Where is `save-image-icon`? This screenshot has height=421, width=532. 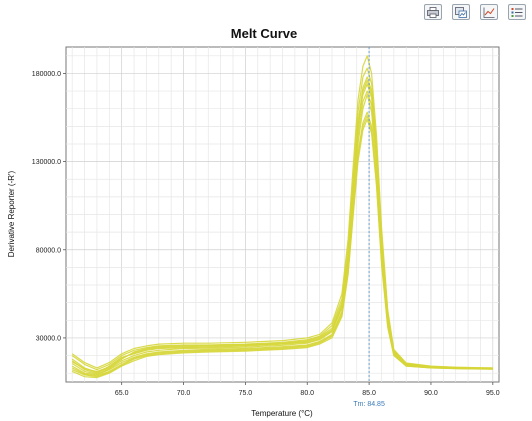
save-image-icon is located at coordinates (461, 12).